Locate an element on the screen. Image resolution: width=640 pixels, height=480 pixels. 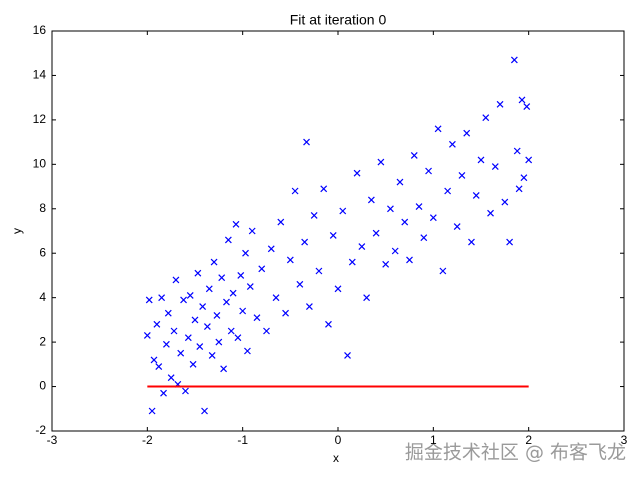
y-tick-label: 12 is located at coordinates (40, 119).